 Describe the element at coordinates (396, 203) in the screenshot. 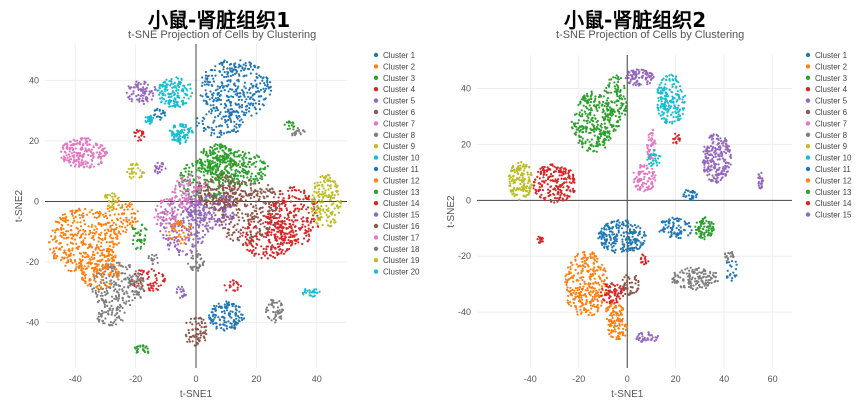

I see `legend-item: Cluster 14` at that location.